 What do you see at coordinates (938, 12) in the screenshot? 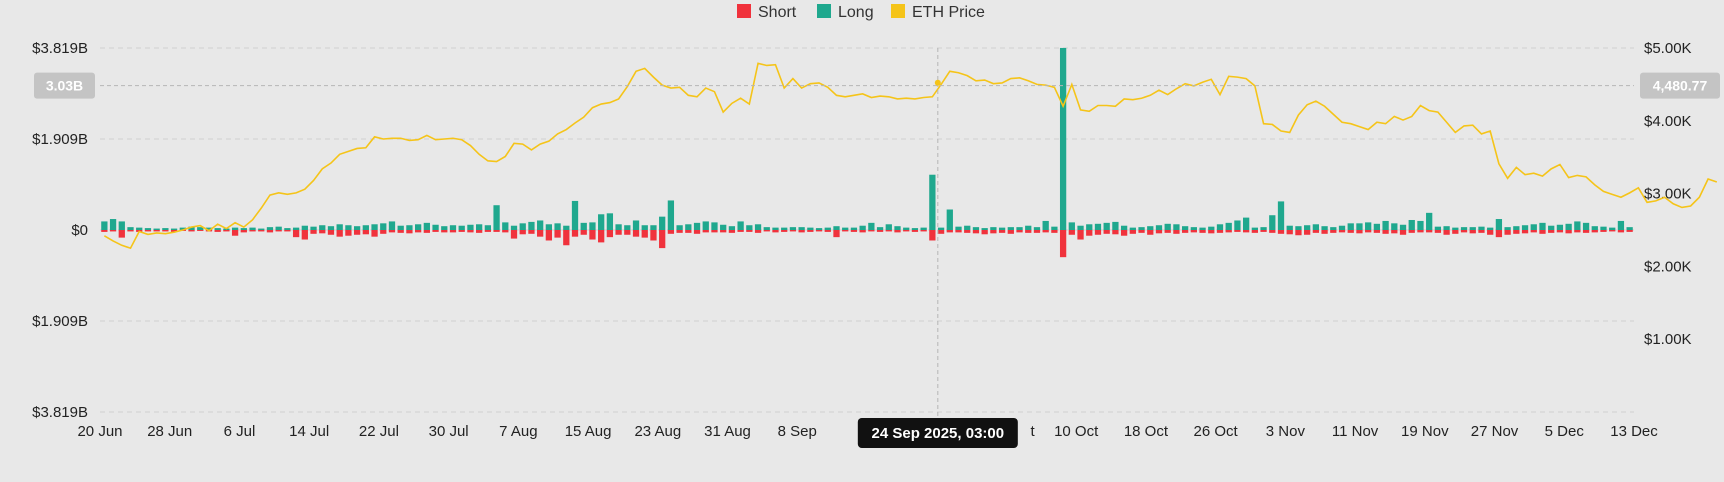
I see `legend-item-eth-price: ETH Price` at bounding box center [938, 12].